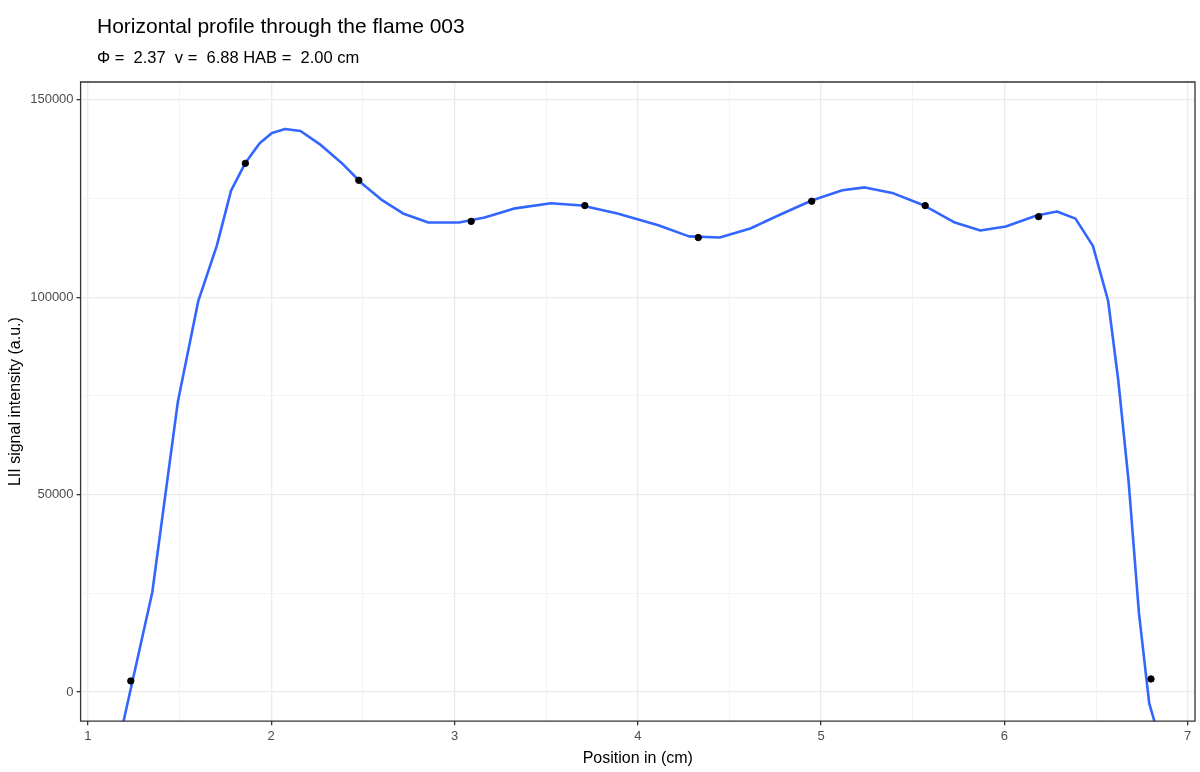  I want to click on x-tick-label: 3, so click(454, 735).